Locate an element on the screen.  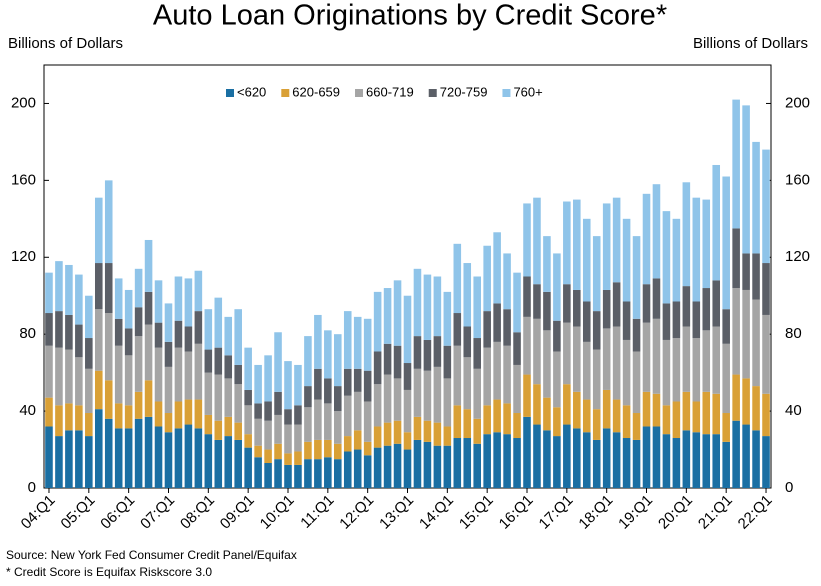
chart-title: Auto Loan Originations by Credit Score* is located at coordinates (410, 16).